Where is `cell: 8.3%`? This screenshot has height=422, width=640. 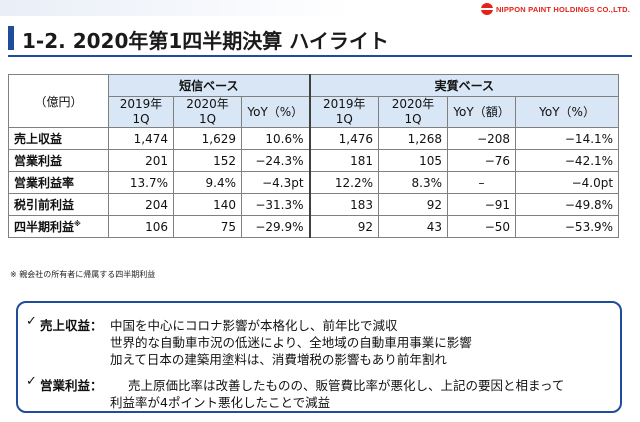
cell: 8.3% is located at coordinates (413, 182).